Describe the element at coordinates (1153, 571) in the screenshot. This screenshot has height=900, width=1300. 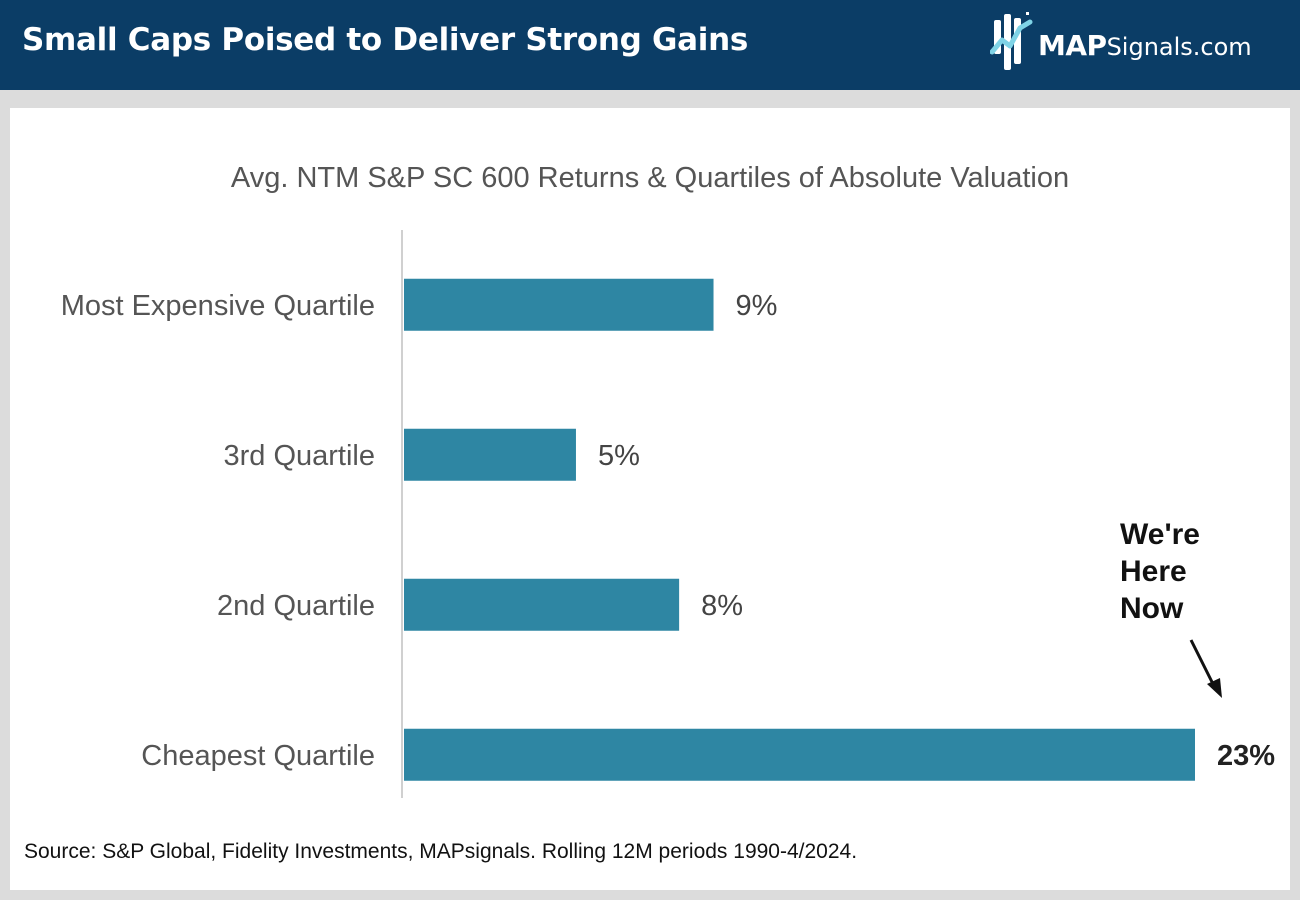
I see `annotation-text: Here` at that location.